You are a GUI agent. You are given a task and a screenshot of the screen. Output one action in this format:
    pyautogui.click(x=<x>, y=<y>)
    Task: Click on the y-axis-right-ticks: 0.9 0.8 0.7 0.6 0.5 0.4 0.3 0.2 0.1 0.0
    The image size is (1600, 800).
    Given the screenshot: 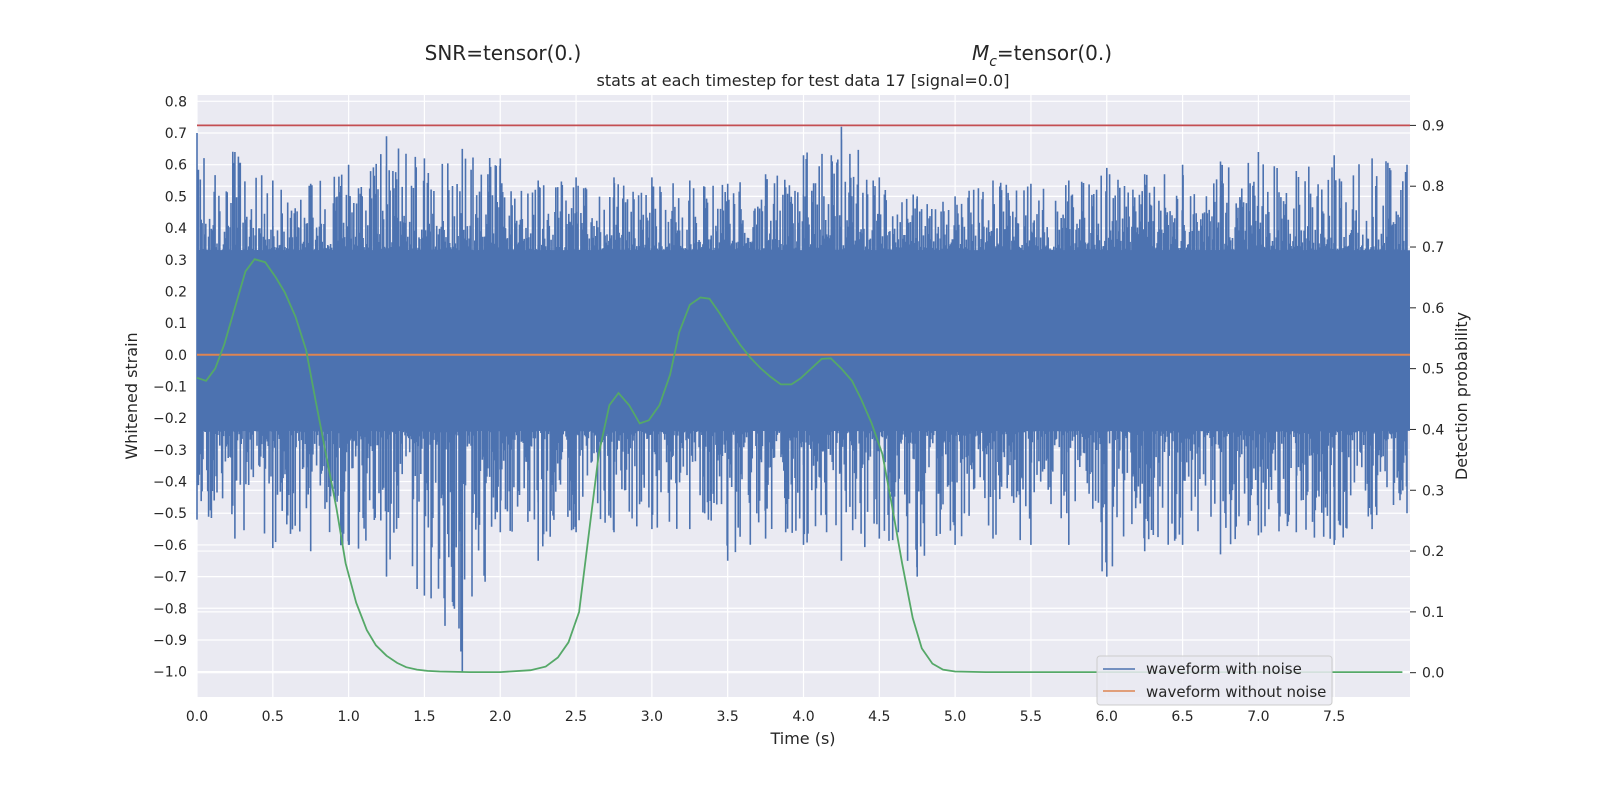 What is the action you would take?
    pyautogui.click(x=1427, y=400)
    